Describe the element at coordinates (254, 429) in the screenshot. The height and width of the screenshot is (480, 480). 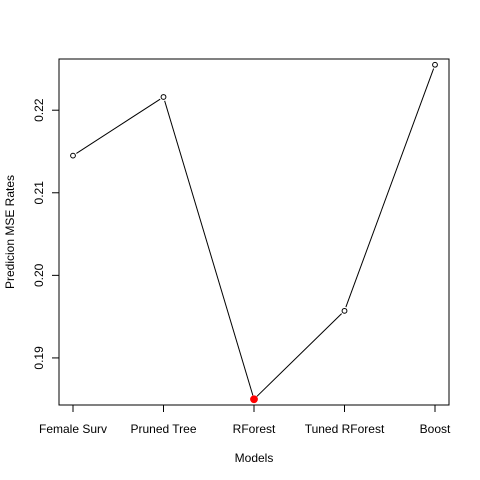
I see `x-tick-label: RForest` at that location.